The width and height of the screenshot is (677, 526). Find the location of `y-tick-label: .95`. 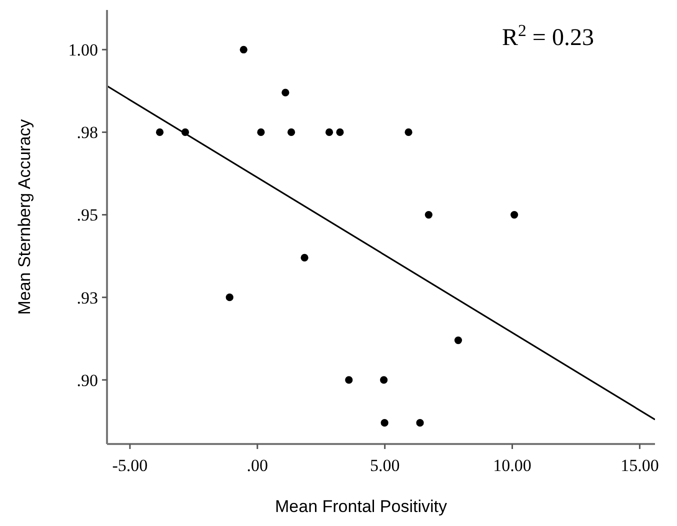

y-tick-label: .95 is located at coordinates (87, 215).